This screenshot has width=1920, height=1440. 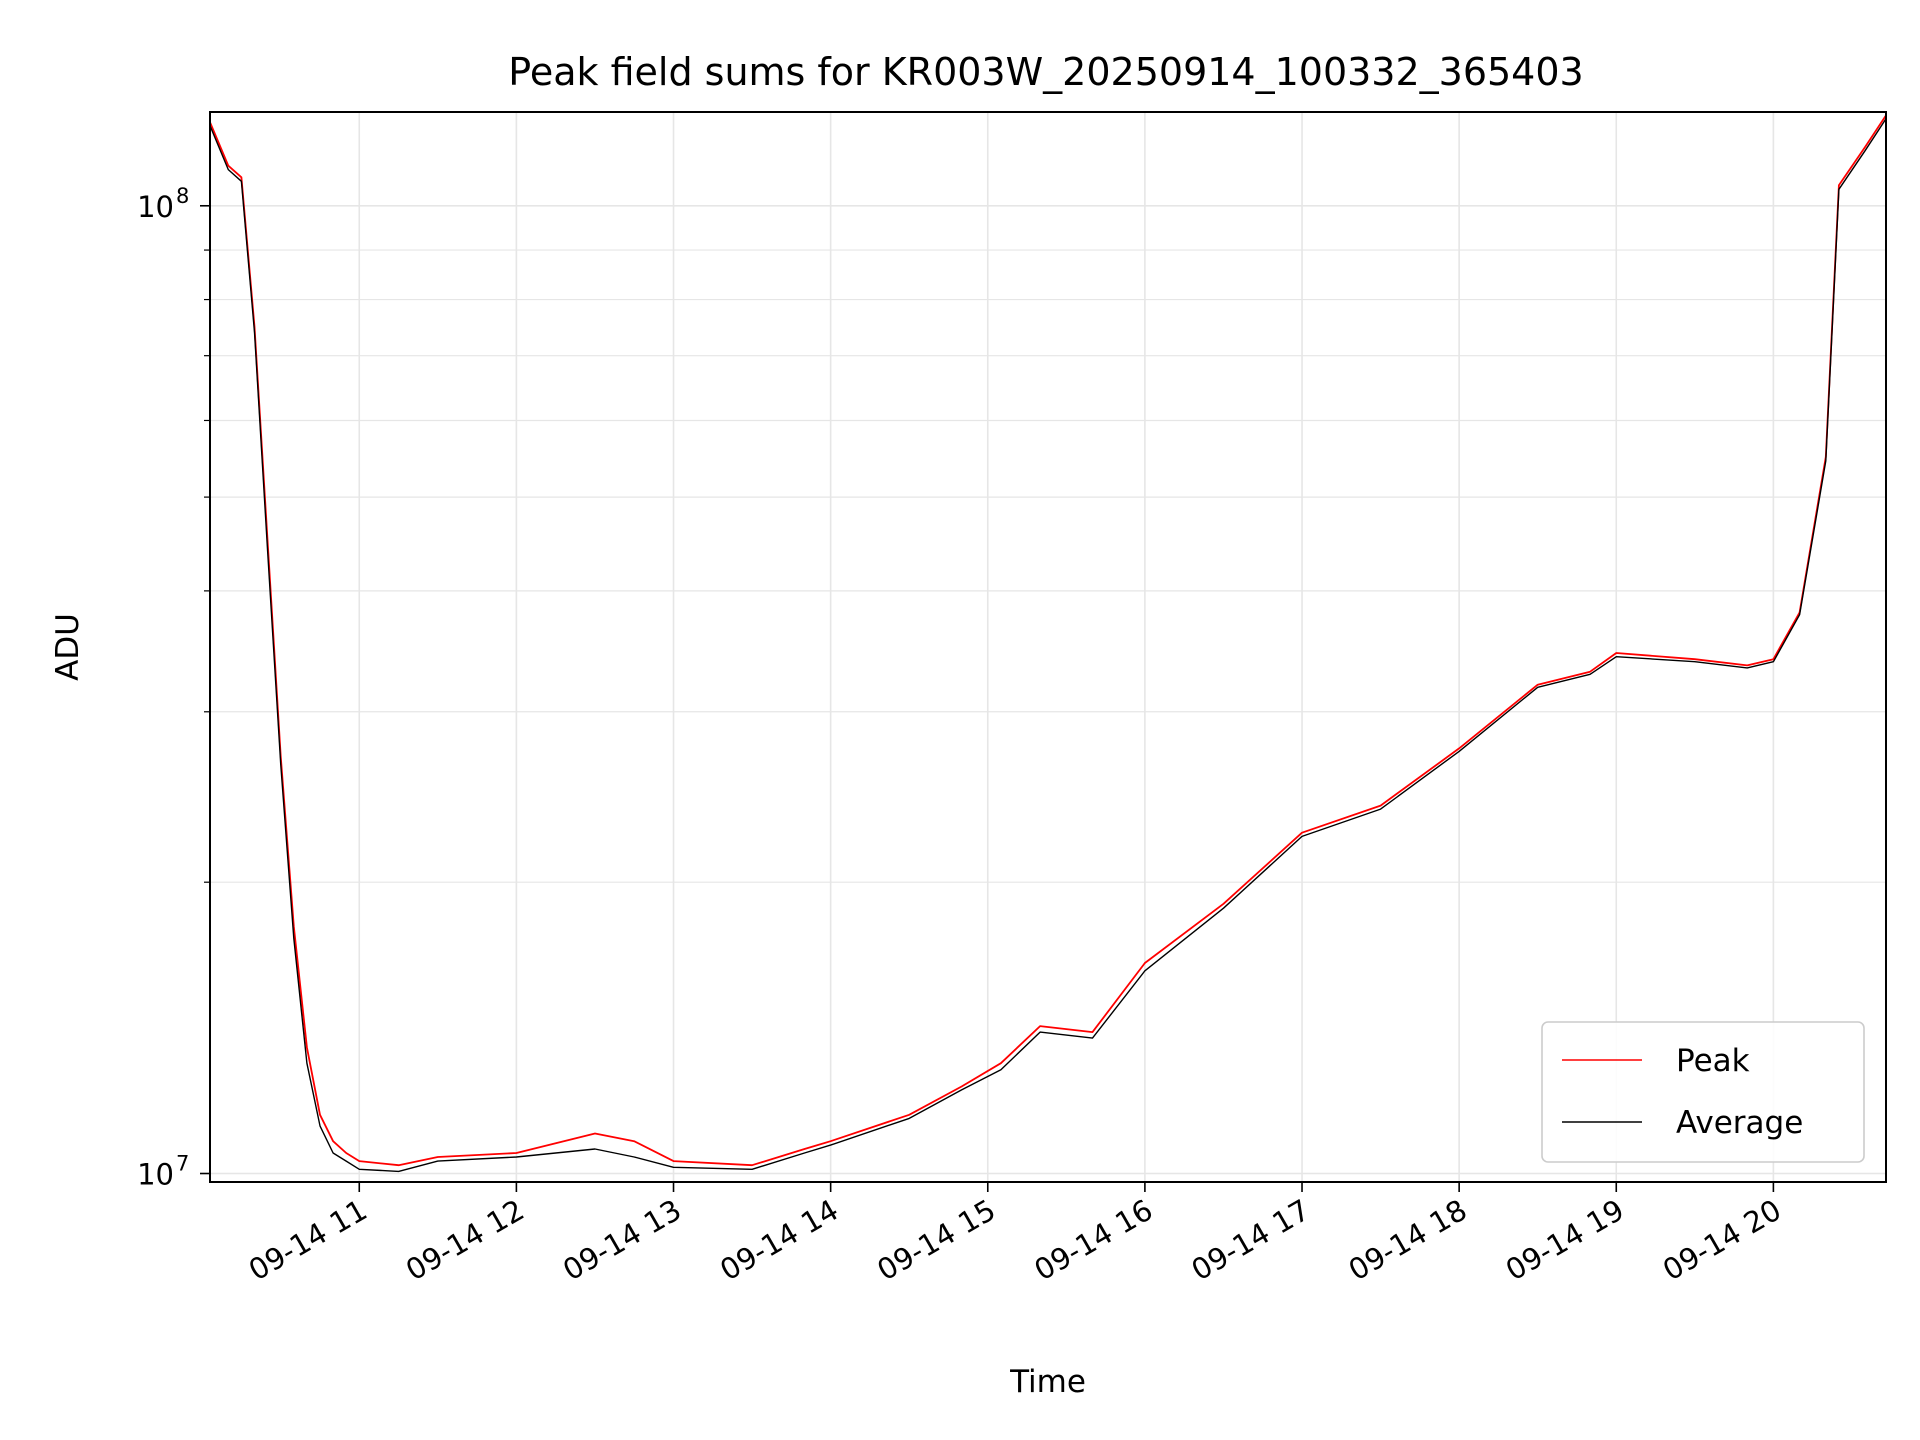 I want to click on legend-box, so click(x=1703, y=1092).